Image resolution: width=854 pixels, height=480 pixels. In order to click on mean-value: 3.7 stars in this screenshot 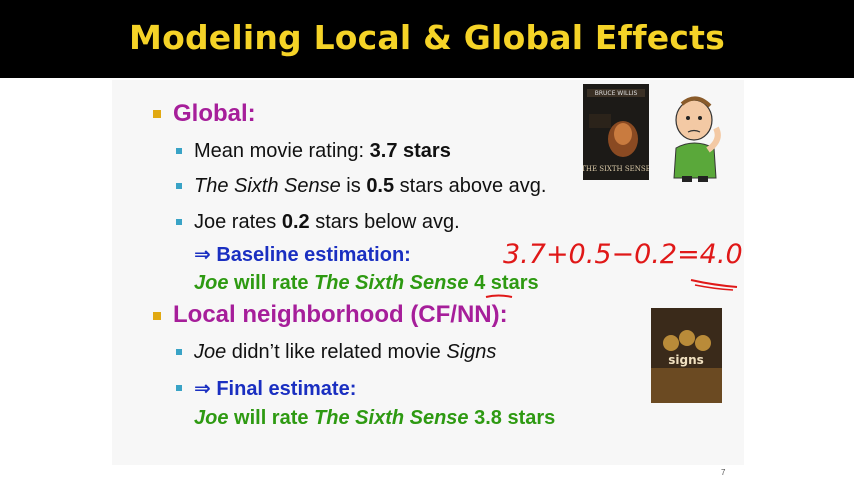, I will do `click(410, 151)`.